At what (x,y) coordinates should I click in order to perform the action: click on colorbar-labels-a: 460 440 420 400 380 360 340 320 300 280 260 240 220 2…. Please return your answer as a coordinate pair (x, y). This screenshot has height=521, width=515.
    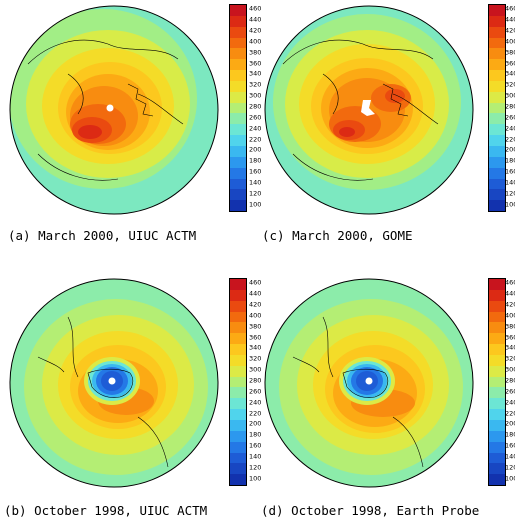
    Looking at the image, I should click on (259, 107).